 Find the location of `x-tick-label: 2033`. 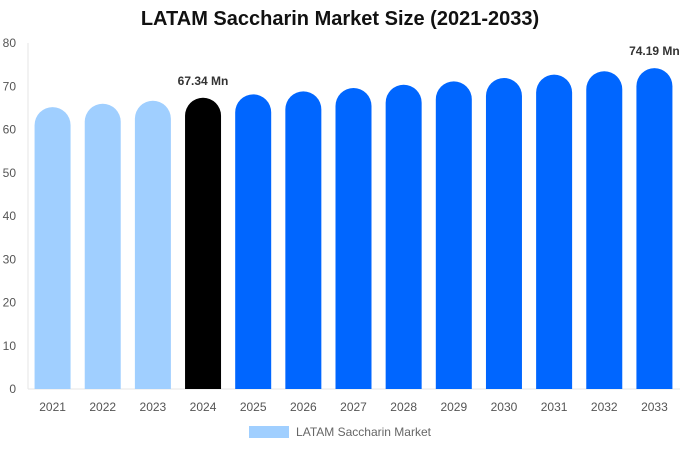

x-tick-label: 2033 is located at coordinates (654, 407).